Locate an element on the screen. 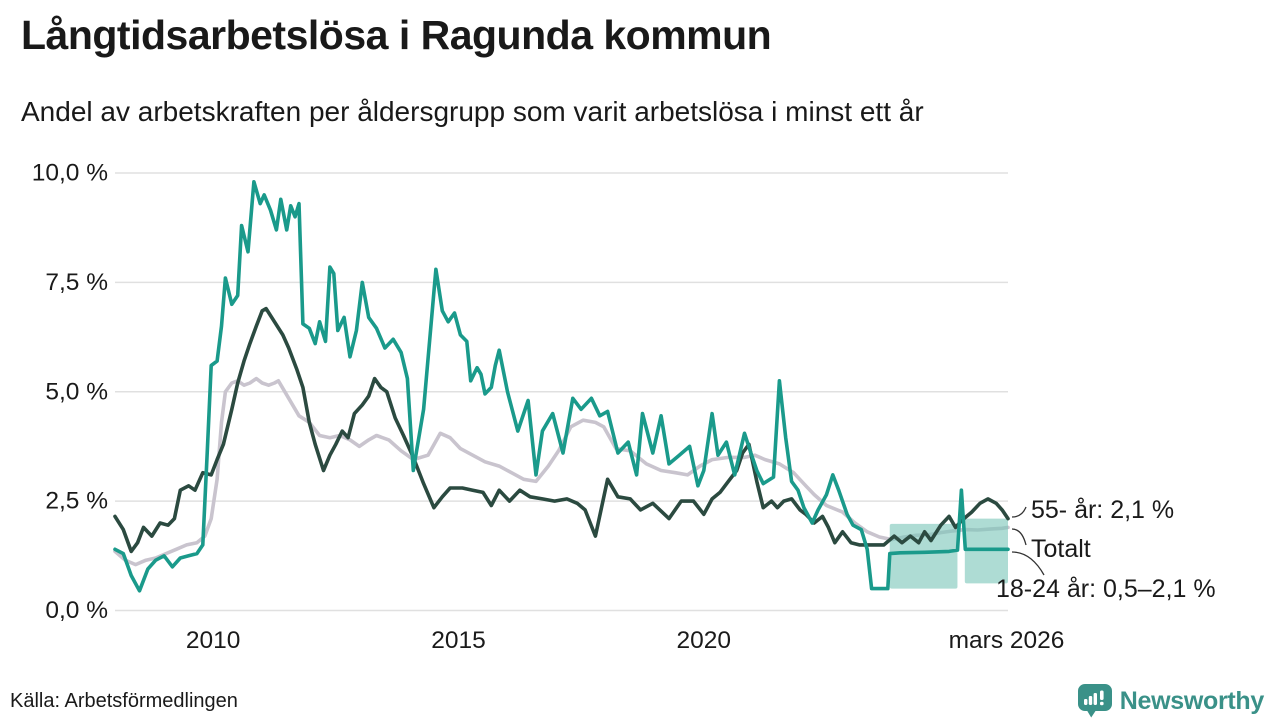 The height and width of the screenshot is (720, 1280). y-axis-tick-label: 5,0 % is located at coordinates (76, 391).